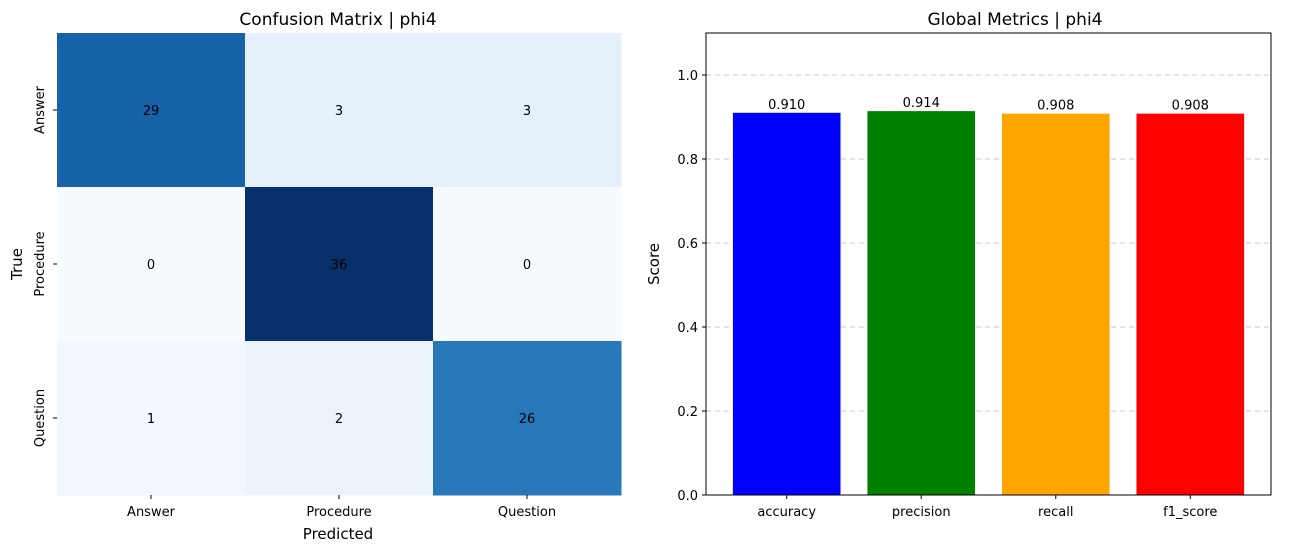 This screenshot has width=1307, height=552. I want to click on heatmap-cell-value: 36, so click(339, 265).